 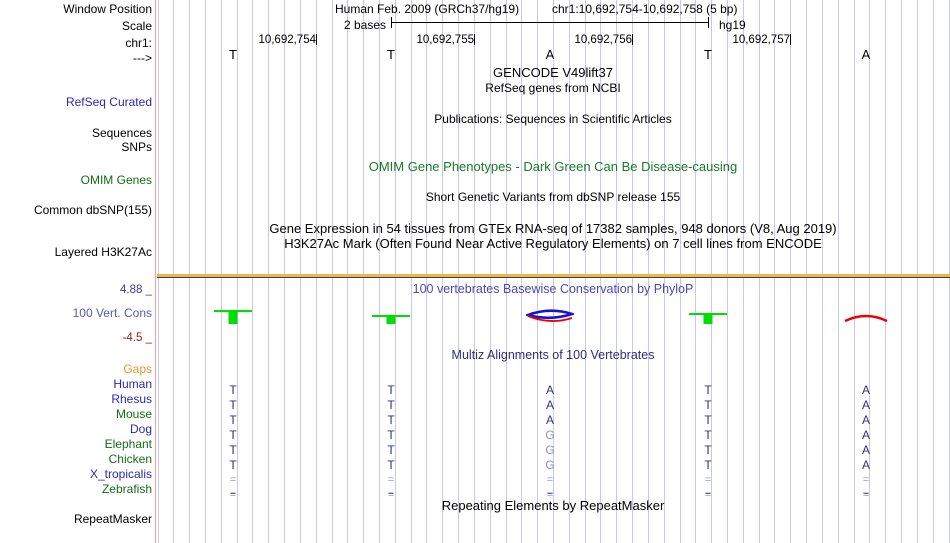 What do you see at coordinates (112, 313) in the screenshot?
I see `track-label-100-vert-cons: 100 Vert. Cons` at bounding box center [112, 313].